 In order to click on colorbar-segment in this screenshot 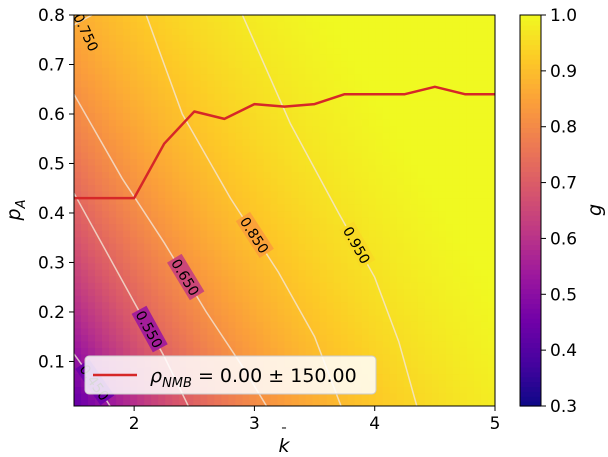, I will do `click(530, 198)`.